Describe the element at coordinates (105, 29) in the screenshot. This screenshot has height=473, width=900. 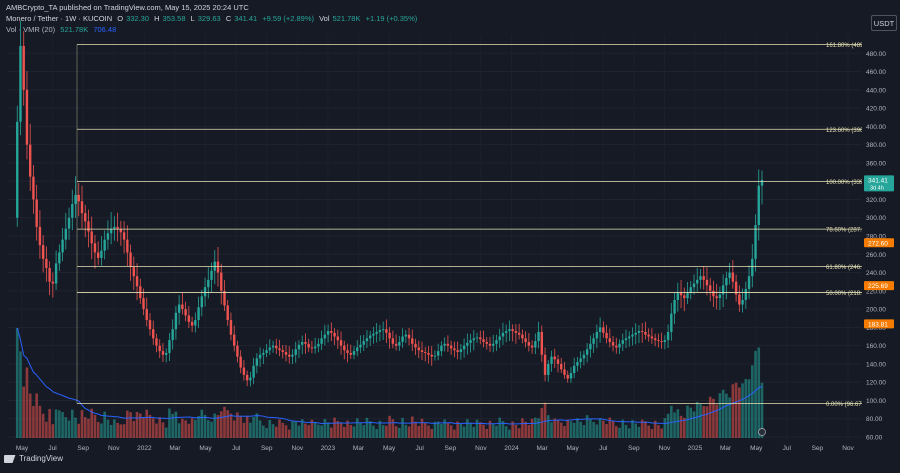
I see `vol-ma-value-2: 706.48` at that location.